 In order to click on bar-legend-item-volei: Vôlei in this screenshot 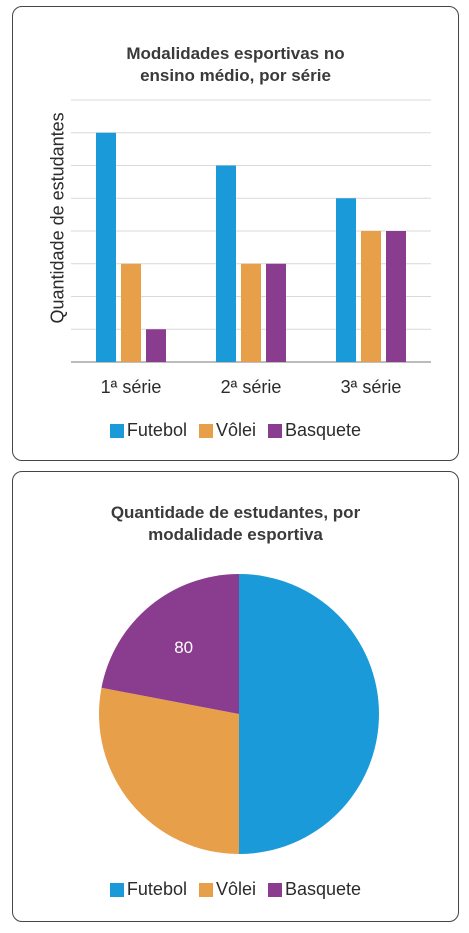, I will do `click(227, 430)`.